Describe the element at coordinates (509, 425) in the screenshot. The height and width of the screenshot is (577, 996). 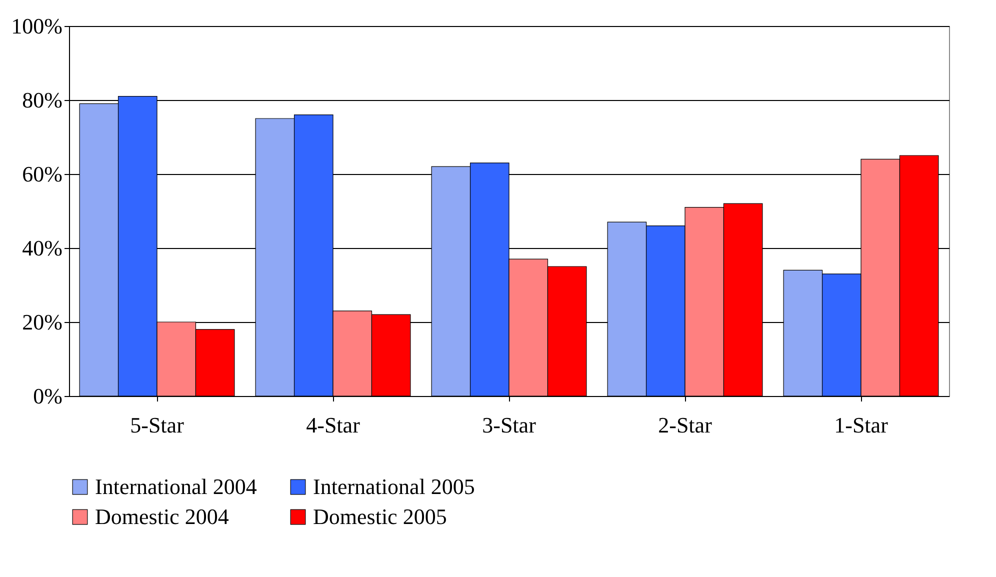
I see `x-tick-label: 3-Star` at that location.